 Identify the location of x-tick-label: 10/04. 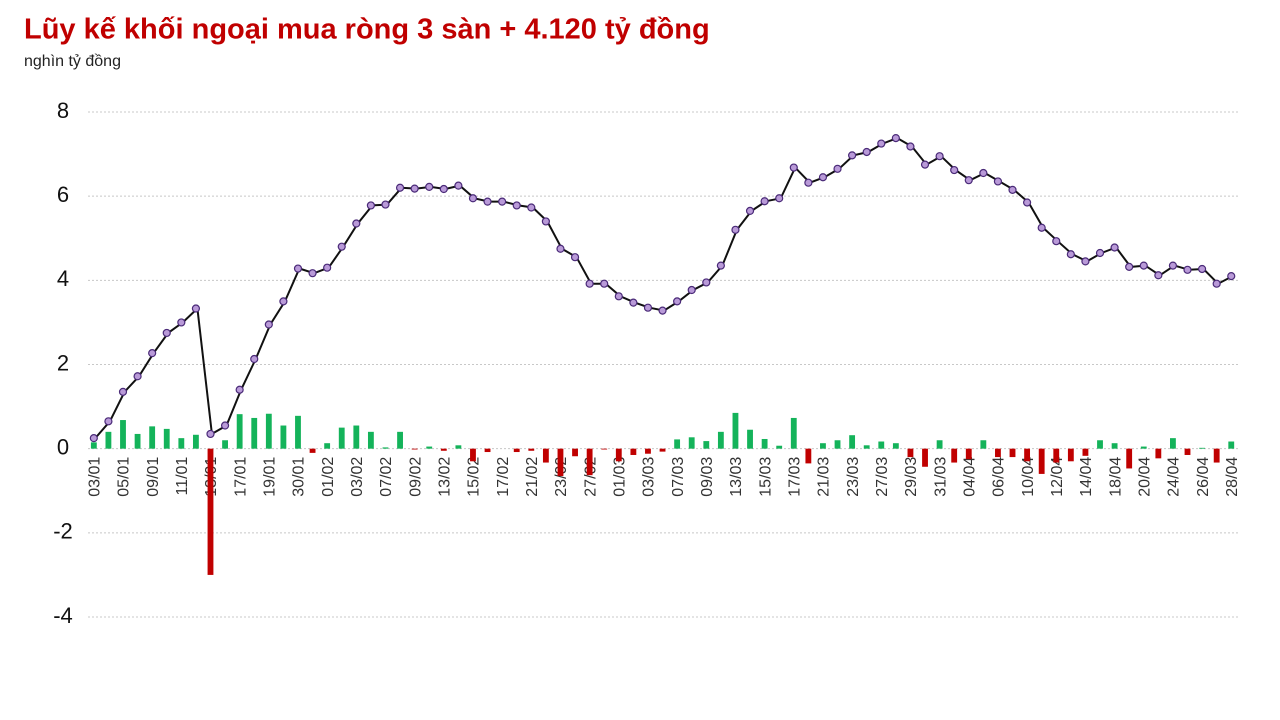
(1028, 477).